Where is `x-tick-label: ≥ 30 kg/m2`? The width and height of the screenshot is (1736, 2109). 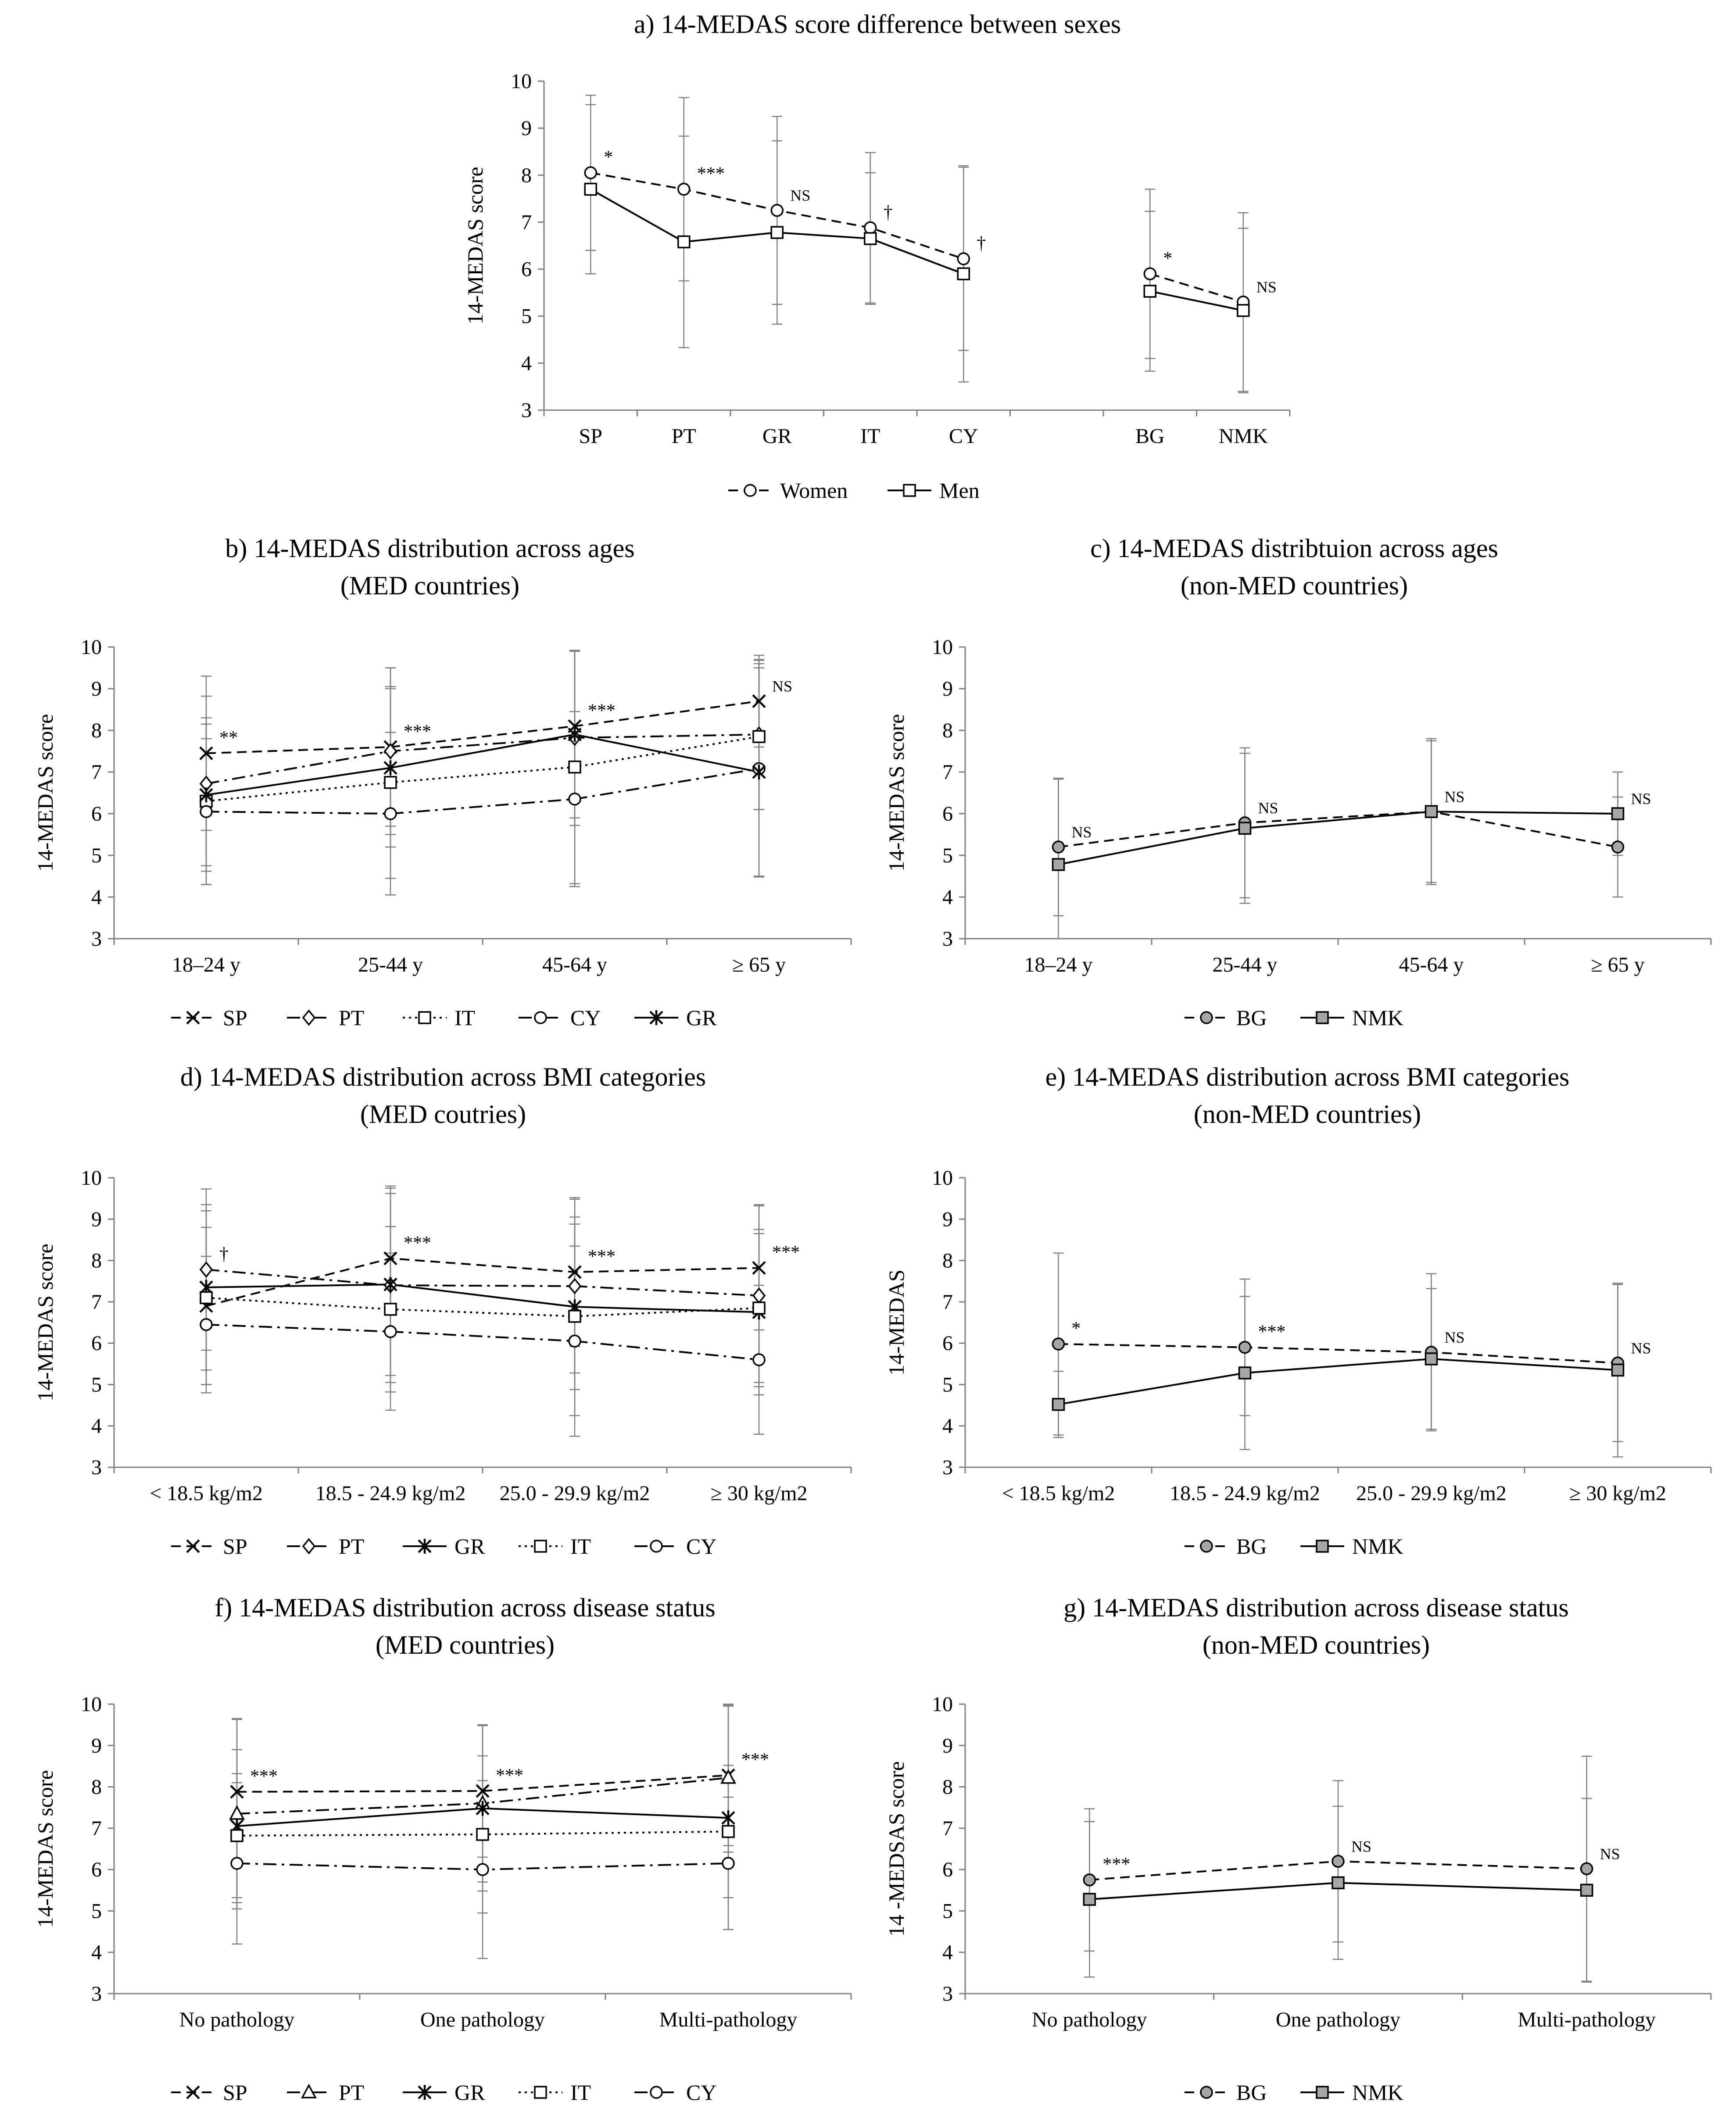
x-tick-label: ≥ 30 kg/m2 is located at coordinates (758, 1493).